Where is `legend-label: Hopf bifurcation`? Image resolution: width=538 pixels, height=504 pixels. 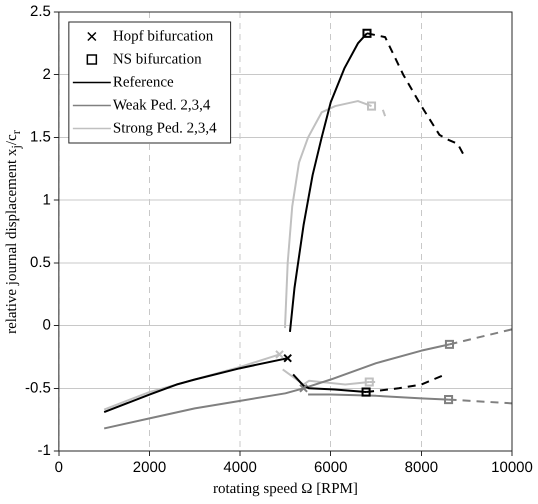 legend-label: Hopf bifurcation is located at coordinates (163, 36).